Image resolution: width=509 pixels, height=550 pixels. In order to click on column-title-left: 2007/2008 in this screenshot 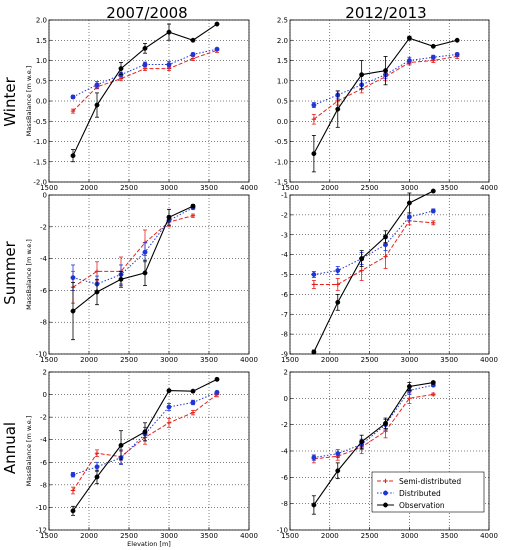, I will do `click(146, 13)`.